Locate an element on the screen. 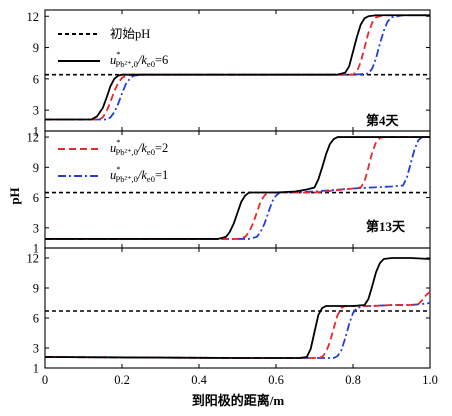  p3-ytick-label-6: 6 is located at coordinates (36, 319).